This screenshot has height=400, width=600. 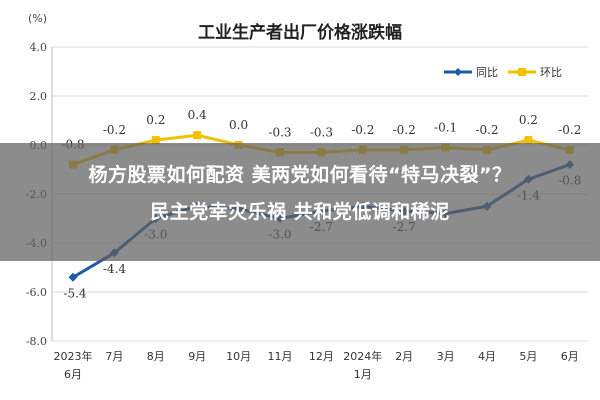 What do you see at coordinates (156, 356) in the screenshot?
I see `x-tick-label: 8月` at bounding box center [156, 356].